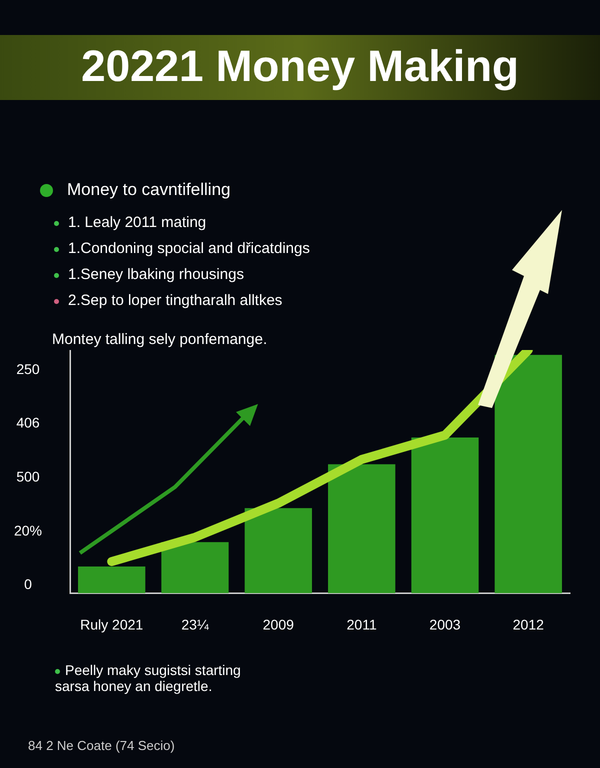 The image size is (600, 768). Describe the element at coordinates (28, 476) in the screenshot. I see `text: 500` at that location.